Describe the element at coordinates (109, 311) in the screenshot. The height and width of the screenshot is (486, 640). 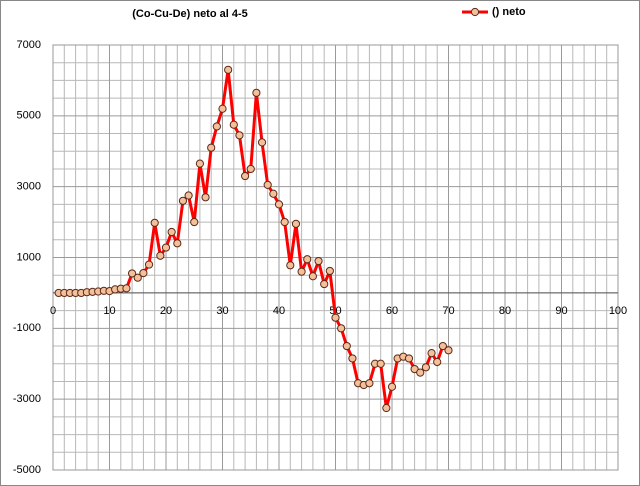
I see `x-tick-label: 10` at that location.